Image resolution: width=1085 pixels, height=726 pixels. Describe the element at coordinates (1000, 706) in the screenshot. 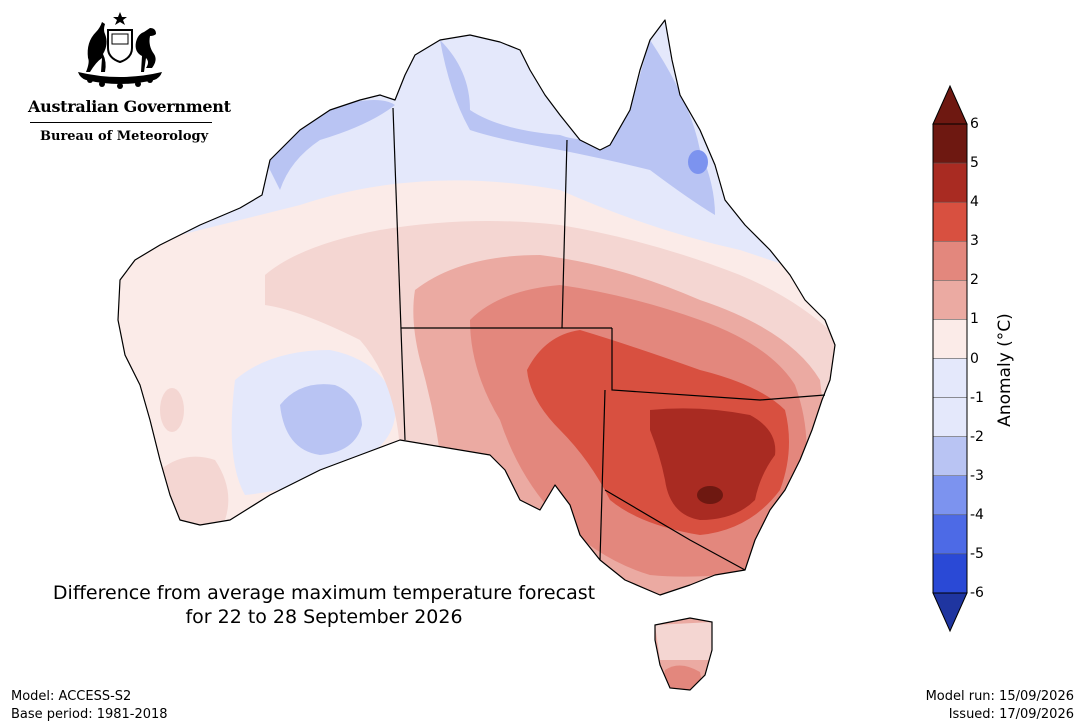

I see `footer-right: Model run: 15/09/2026 Issued: 17/09/2026` at that location.